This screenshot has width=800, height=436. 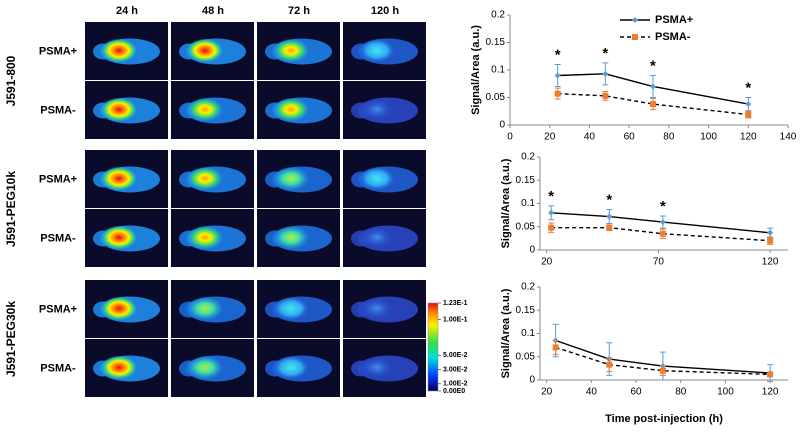 I want to click on colorbar-label: 3.00E-2, so click(x=455, y=369).